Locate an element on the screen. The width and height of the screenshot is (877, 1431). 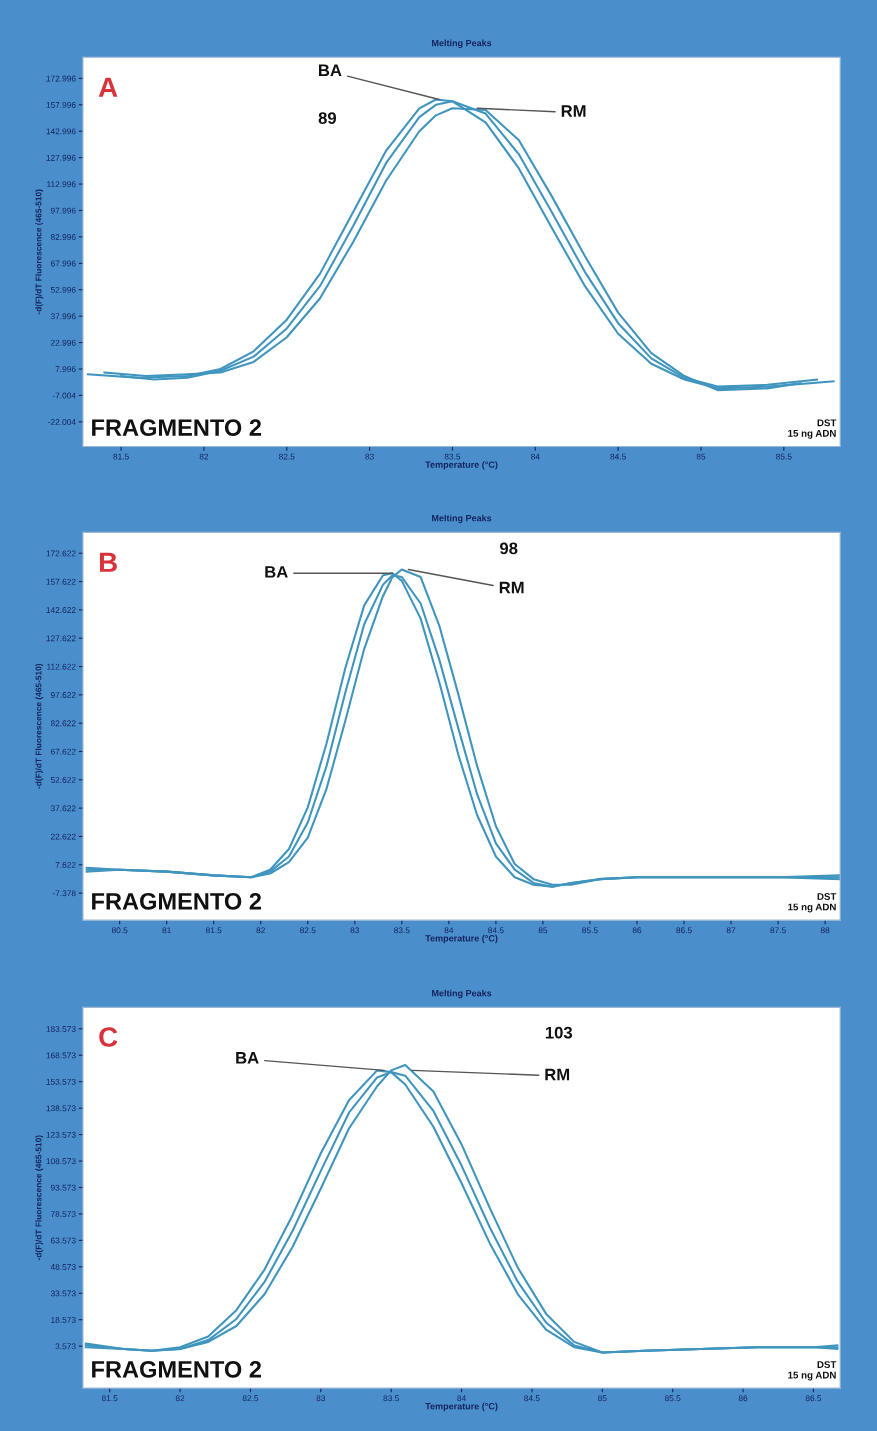
y-tick-label: 172.622 is located at coordinates (61, 553).